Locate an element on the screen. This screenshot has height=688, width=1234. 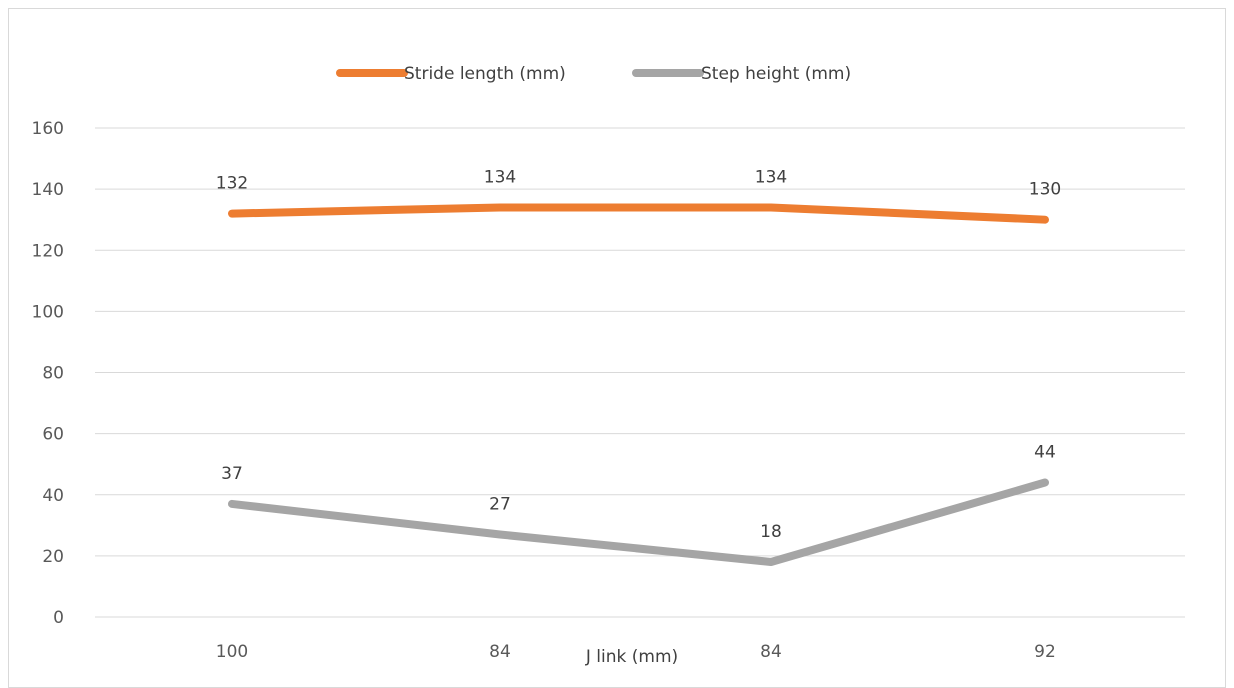
y-tick-label: 0 is located at coordinates (58, 618).